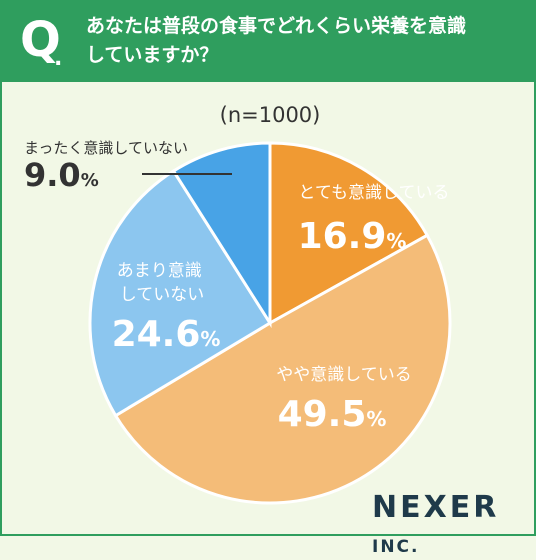 Image resolution: width=536 pixels, height=560 pixels. What do you see at coordinates (376, 419) in the screenshot?
I see `slice-value-yaya-unit: %` at bounding box center [376, 419].